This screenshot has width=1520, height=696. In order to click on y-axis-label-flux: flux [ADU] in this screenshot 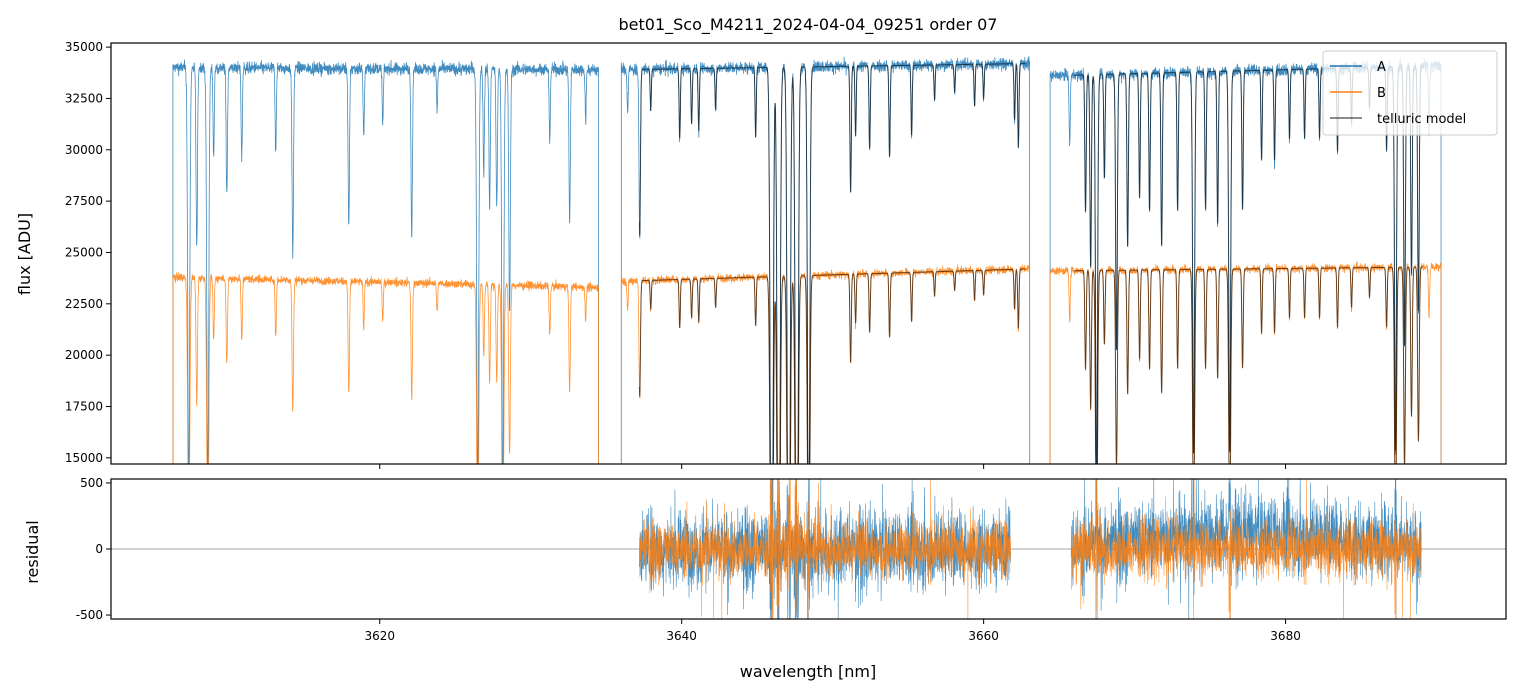, I will do `click(24, 254)`.